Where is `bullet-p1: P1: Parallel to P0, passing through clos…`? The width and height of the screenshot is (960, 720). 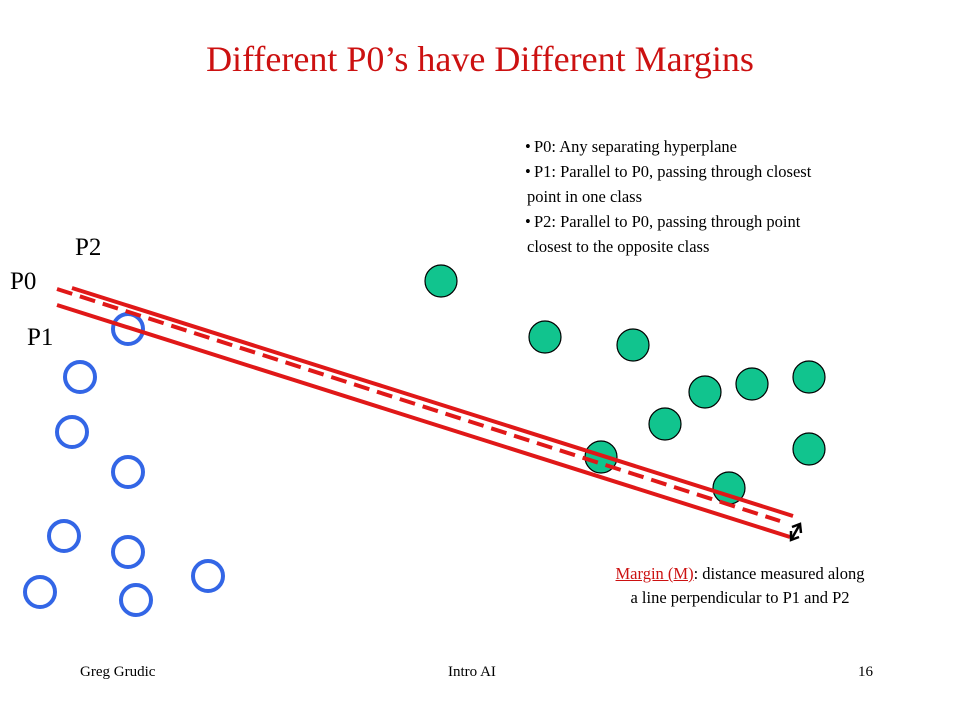
bullet-p1: P1: Parallel to P0, passing through clos… is located at coordinates (686, 184).